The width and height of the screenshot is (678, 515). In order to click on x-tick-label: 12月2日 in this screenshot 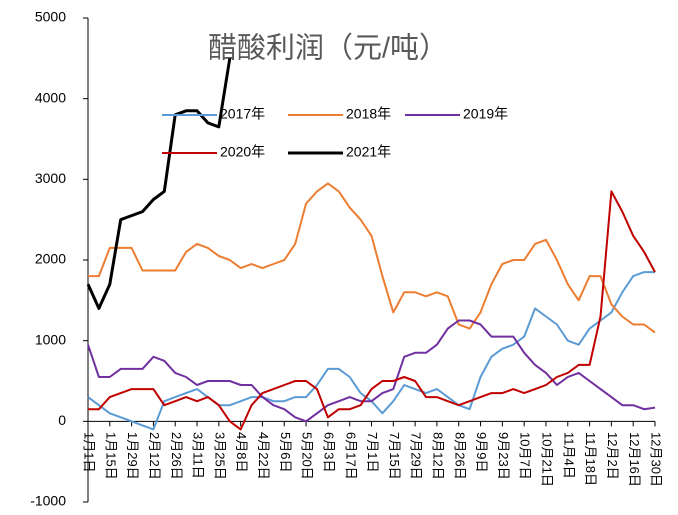, I will do `click(612, 456)`.